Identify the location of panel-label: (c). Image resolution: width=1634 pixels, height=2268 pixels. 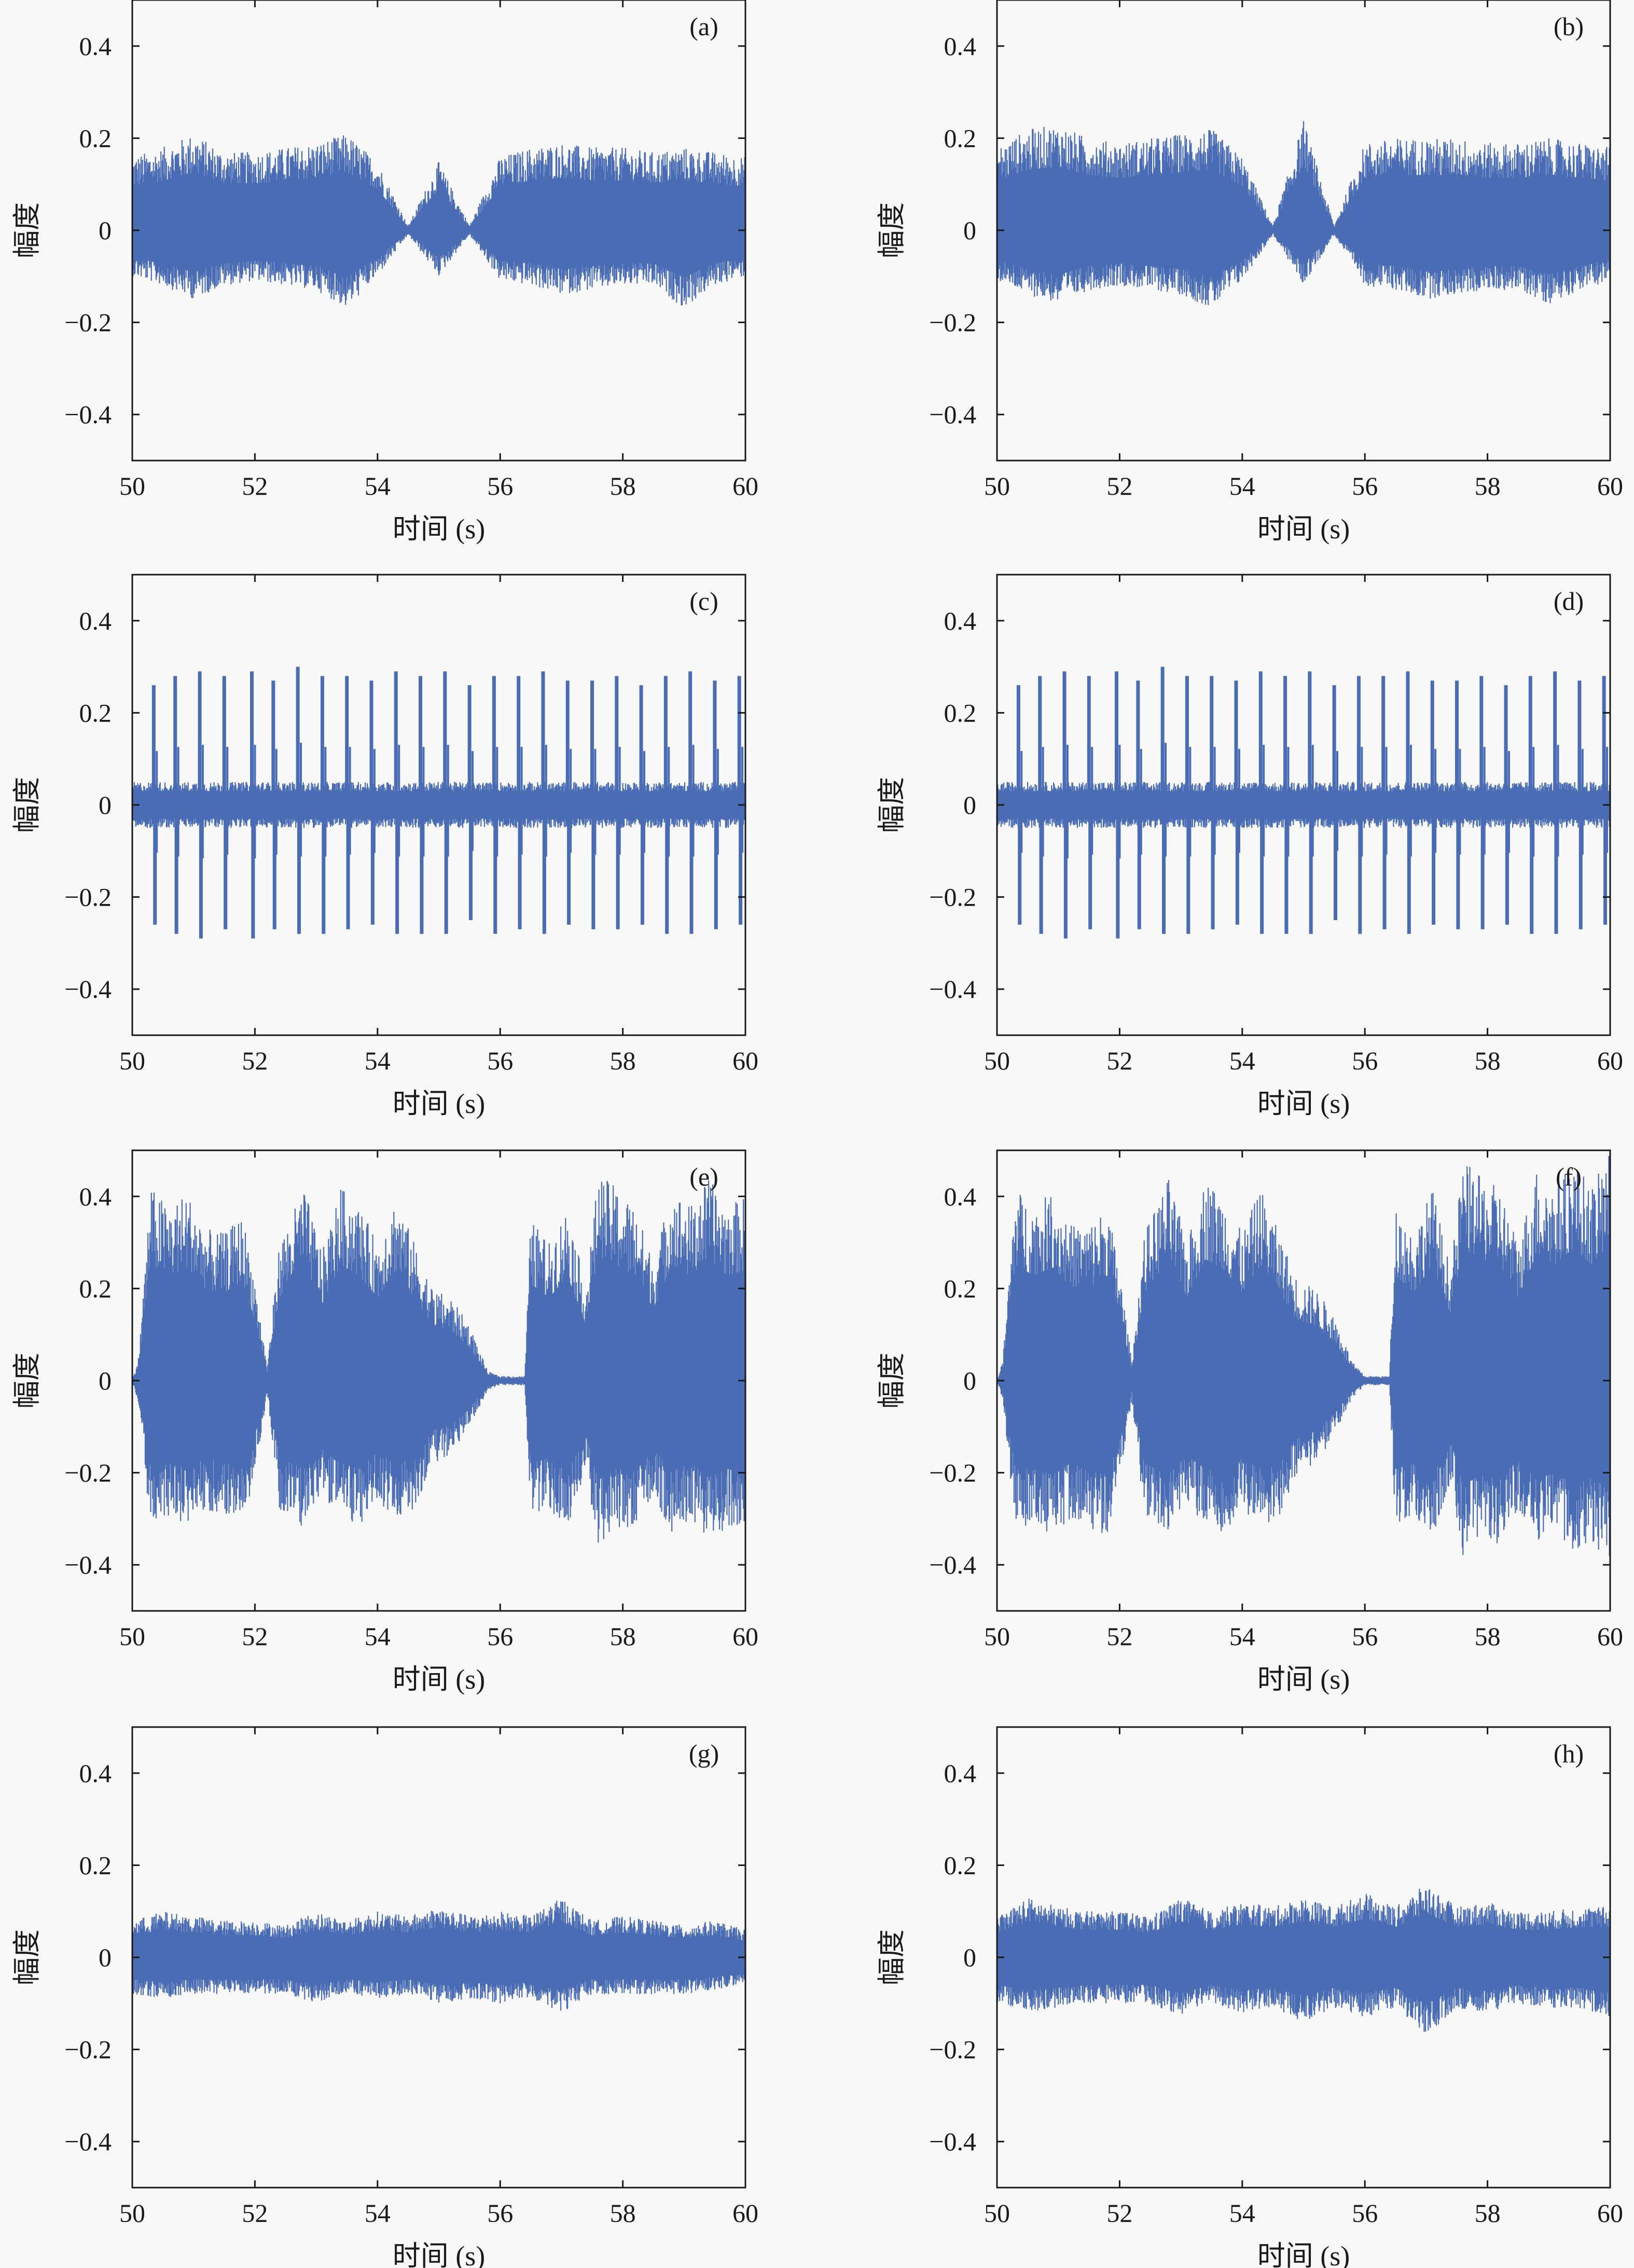
(703, 601).